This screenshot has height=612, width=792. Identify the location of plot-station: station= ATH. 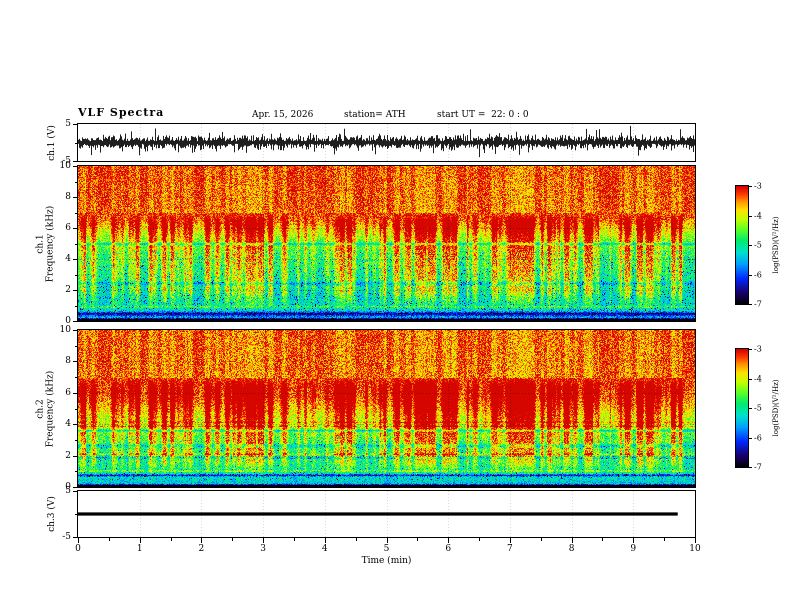
(375, 115).